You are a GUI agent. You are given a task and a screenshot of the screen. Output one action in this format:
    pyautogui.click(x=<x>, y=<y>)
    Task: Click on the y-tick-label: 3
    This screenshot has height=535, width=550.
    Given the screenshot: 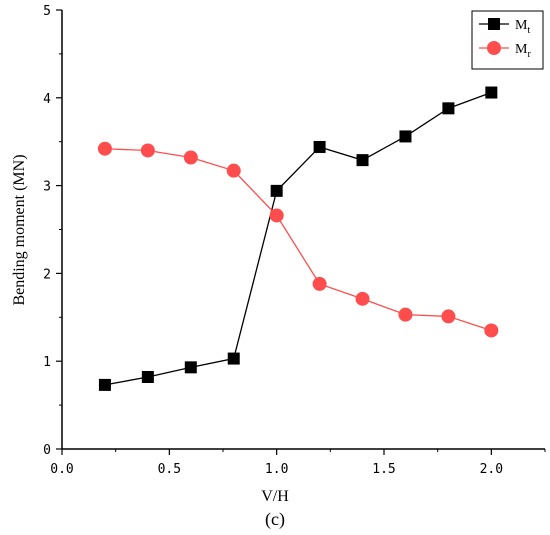 What is the action you would take?
    pyautogui.click(x=47, y=187)
    